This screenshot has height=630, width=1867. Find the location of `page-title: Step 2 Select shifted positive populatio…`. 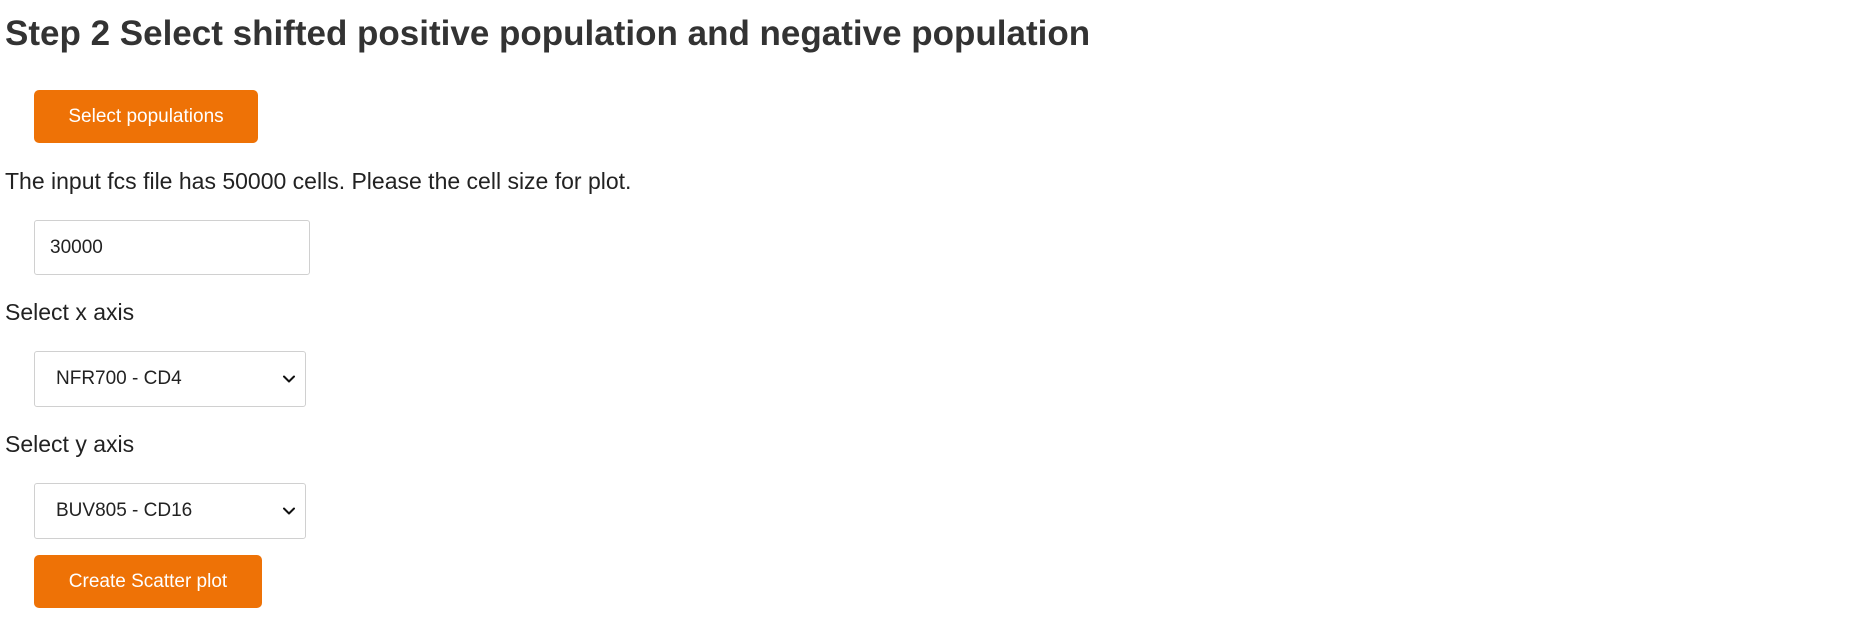

page-title: Step 2 Select shifted positive populatio… is located at coordinates (548, 33).